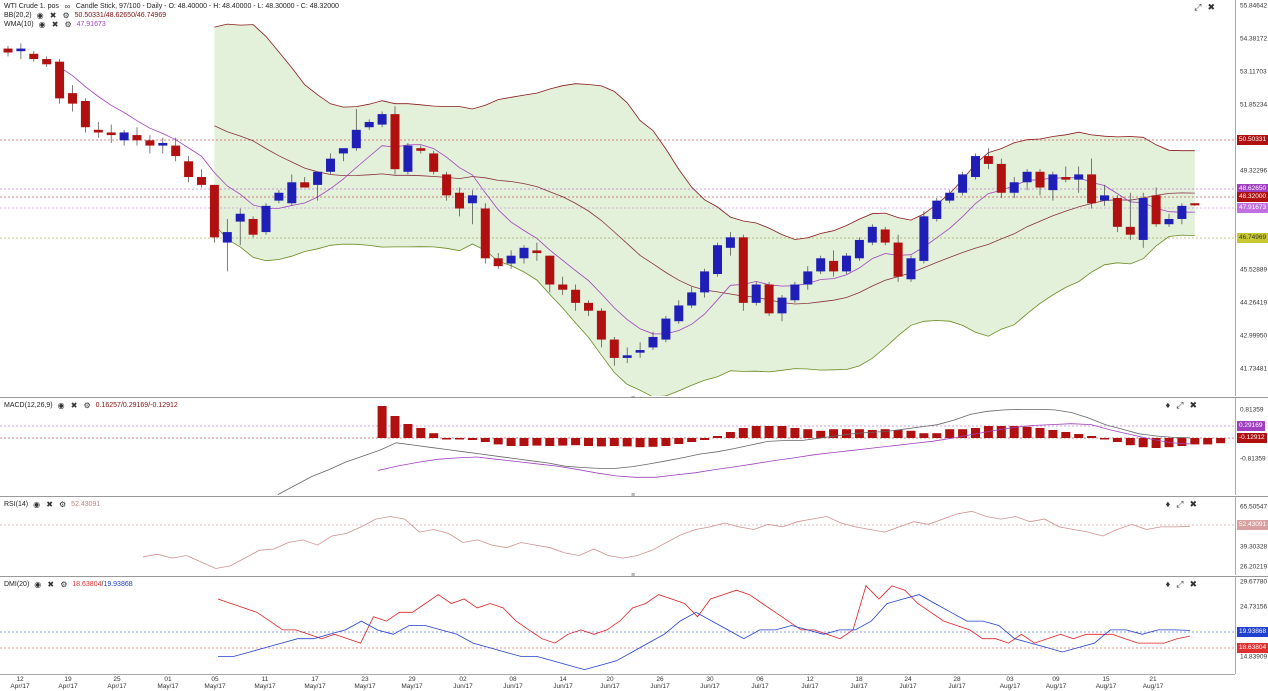  Describe the element at coordinates (710, 679) in the screenshot. I see `date-tick-day: 30` at that location.